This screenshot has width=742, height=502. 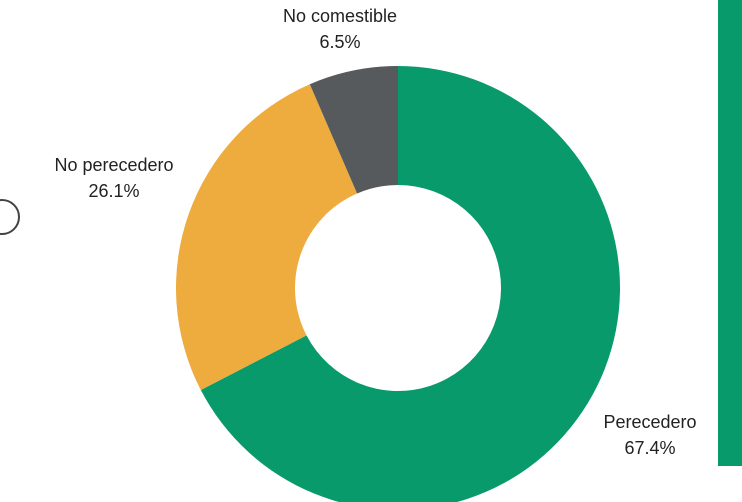 What do you see at coordinates (730, 233) in the screenshot?
I see `side-accent-bar` at bounding box center [730, 233].